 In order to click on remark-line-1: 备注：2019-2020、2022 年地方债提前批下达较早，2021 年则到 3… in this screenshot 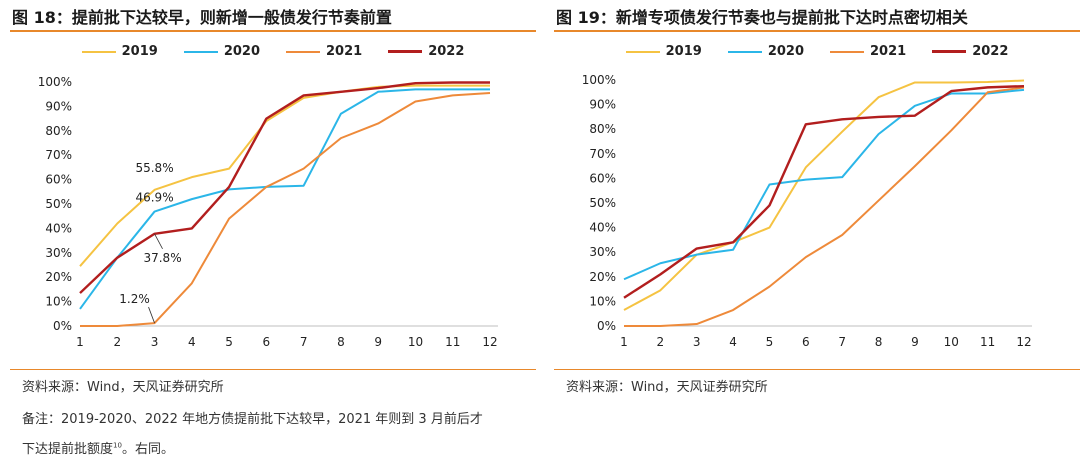, I will do `click(252, 419)`.